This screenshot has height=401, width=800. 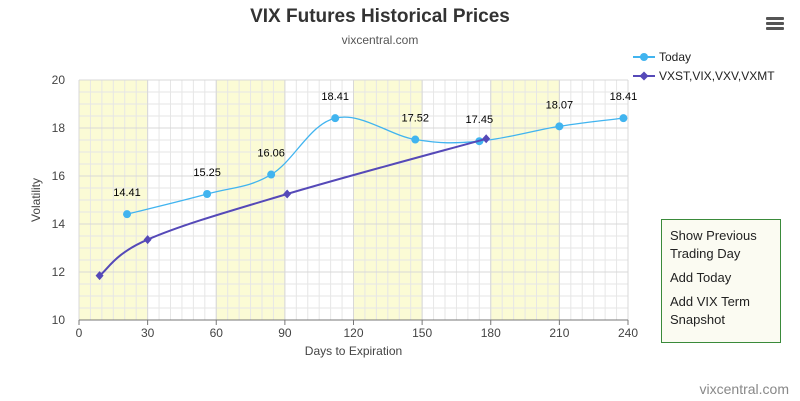 I want to click on data-label: 14.41, so click(x=127, y=193).